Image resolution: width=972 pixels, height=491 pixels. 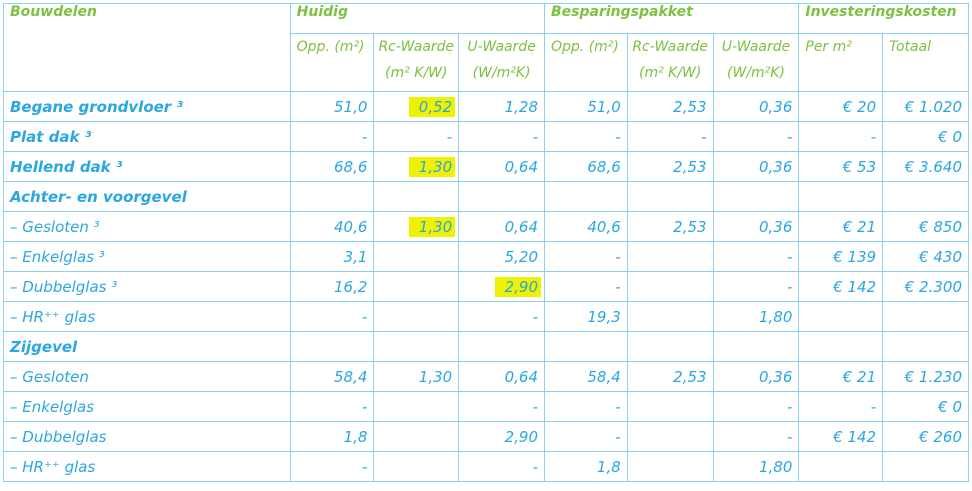 What do you see at coordinates (147, 226) in the screenshot?
I see `row-label: – Gesloten ³` at bounding box center [147, 226].